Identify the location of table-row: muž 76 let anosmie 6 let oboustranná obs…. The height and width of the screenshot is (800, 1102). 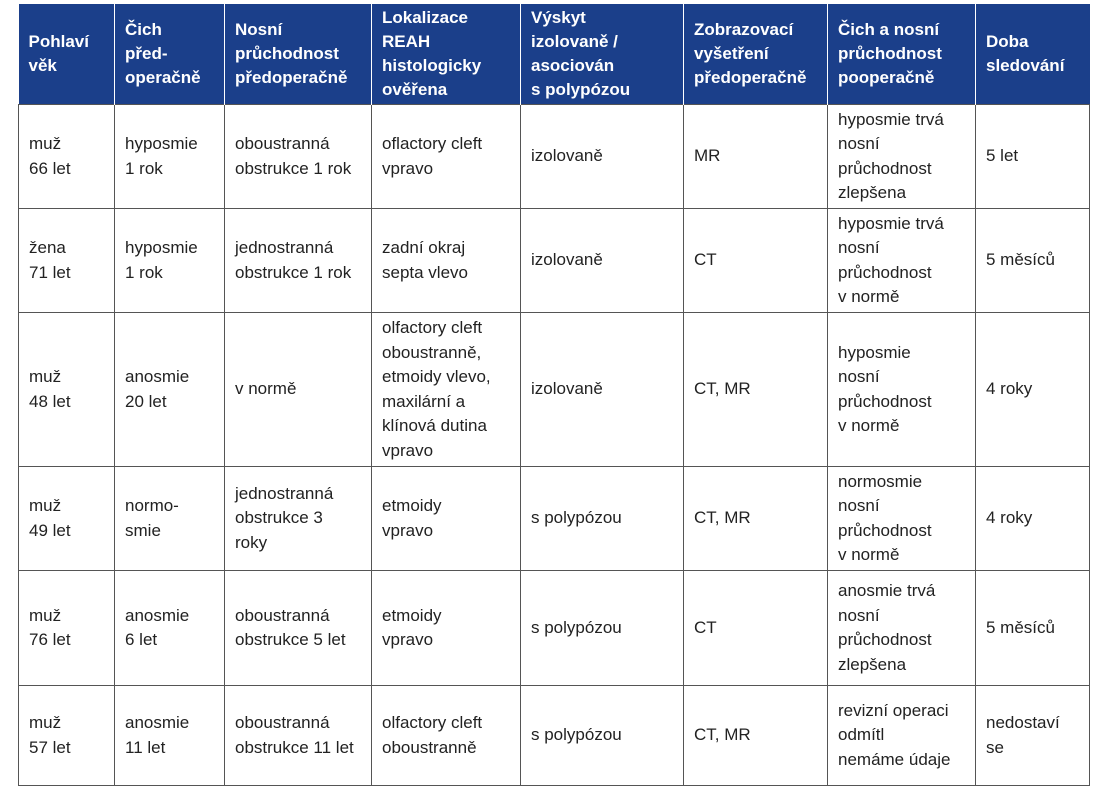
(554, 628).